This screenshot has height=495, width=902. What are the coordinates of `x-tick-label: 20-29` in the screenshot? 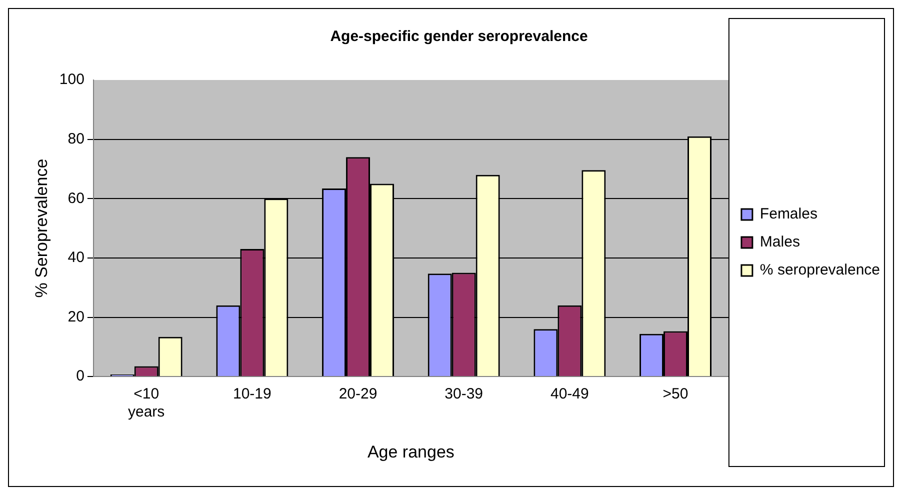 It's located at (358, 394).